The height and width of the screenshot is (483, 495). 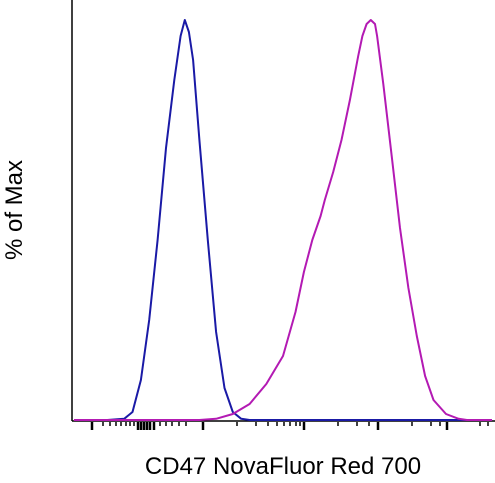 I want to click on x-axis-label: CD47 NovaFluor Red 700, so click(x=283, y=466).